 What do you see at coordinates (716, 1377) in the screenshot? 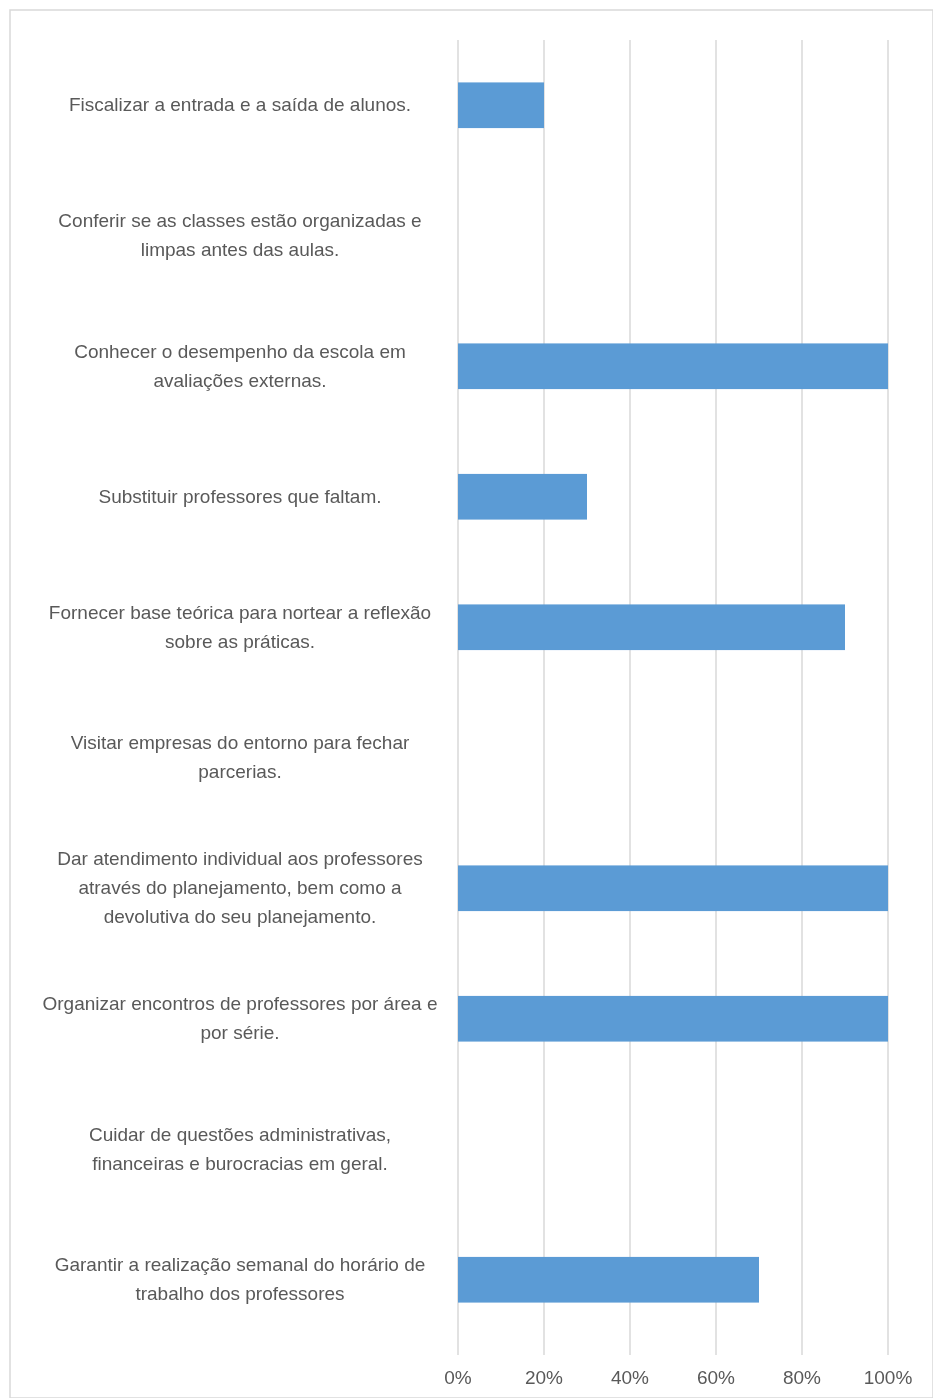
I see `x-tick-label: 60%` at bounding box center [716, 1377].